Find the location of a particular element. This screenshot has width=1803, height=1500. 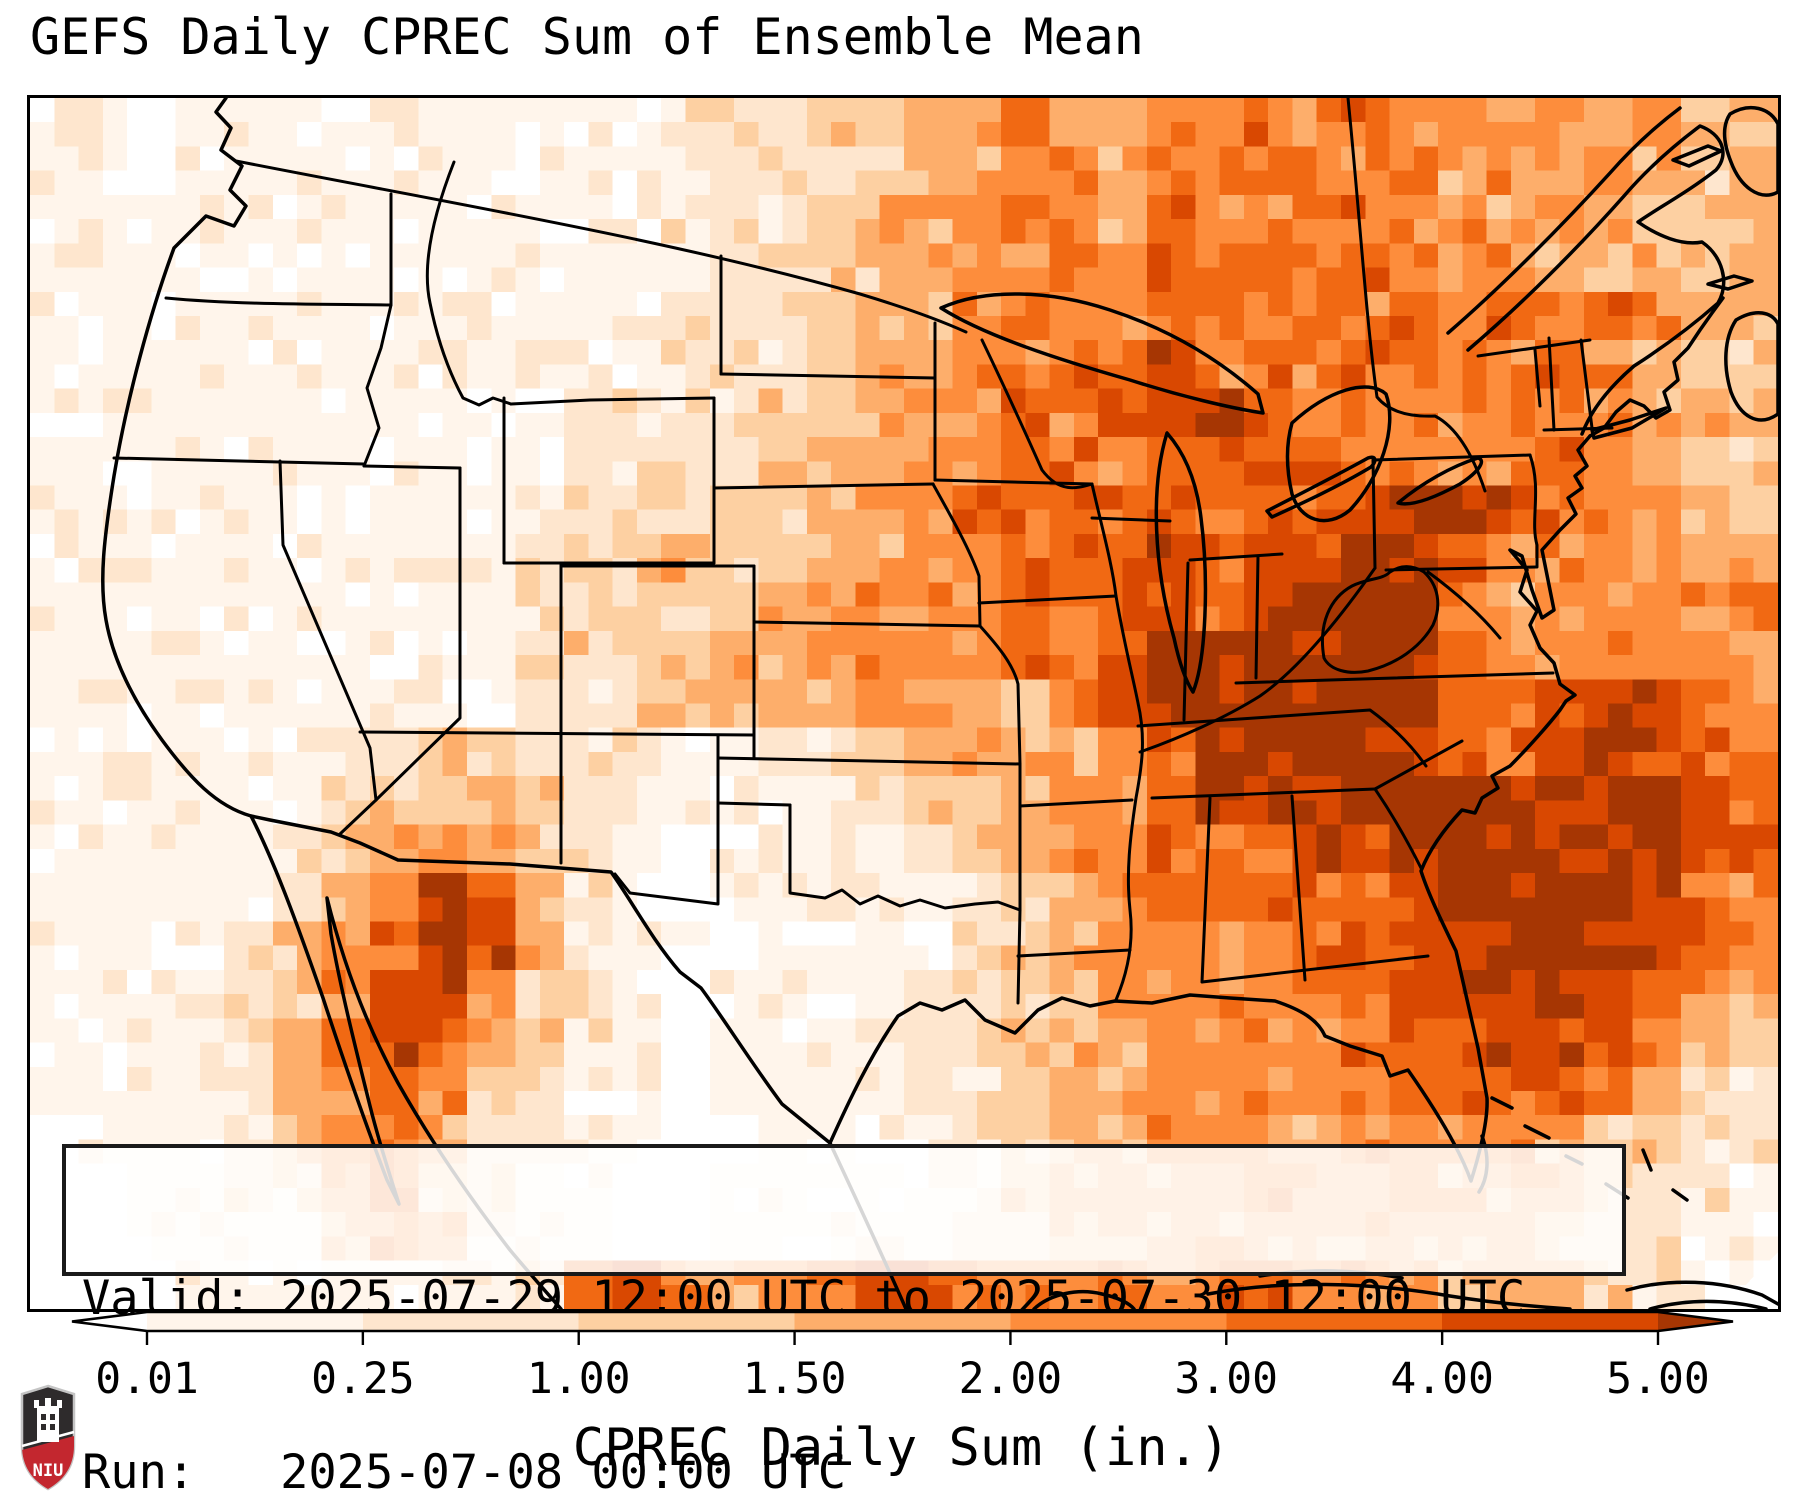

lake-ontario is located at coordinates (1440, 481).